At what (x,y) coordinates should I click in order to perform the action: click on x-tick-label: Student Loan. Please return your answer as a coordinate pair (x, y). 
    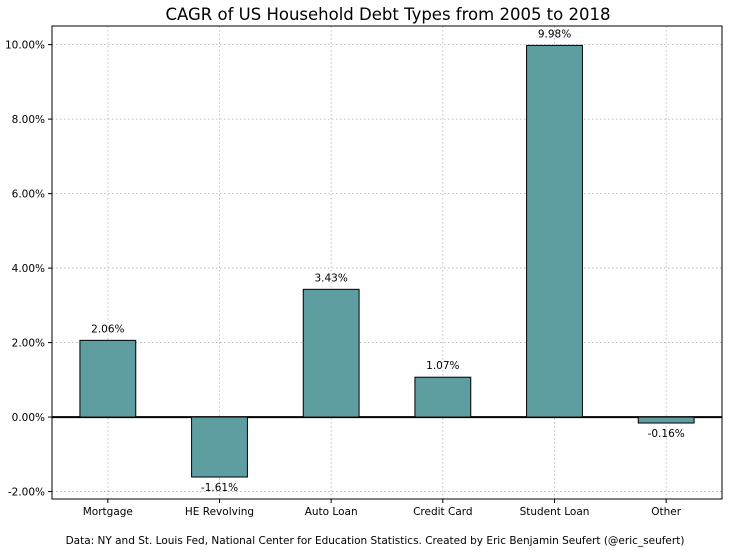
    Looking at the image, I should click on (555, 512).